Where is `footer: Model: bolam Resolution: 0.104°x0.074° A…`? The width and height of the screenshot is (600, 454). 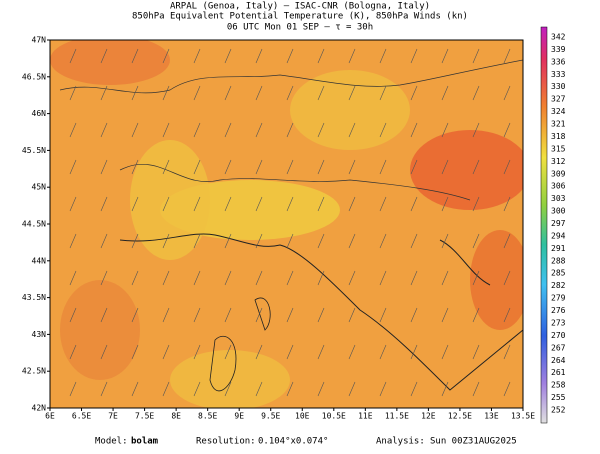 footer: Model: bolam Resolution: 0.104°x0.074° A… is located at coordinates (306, 442).